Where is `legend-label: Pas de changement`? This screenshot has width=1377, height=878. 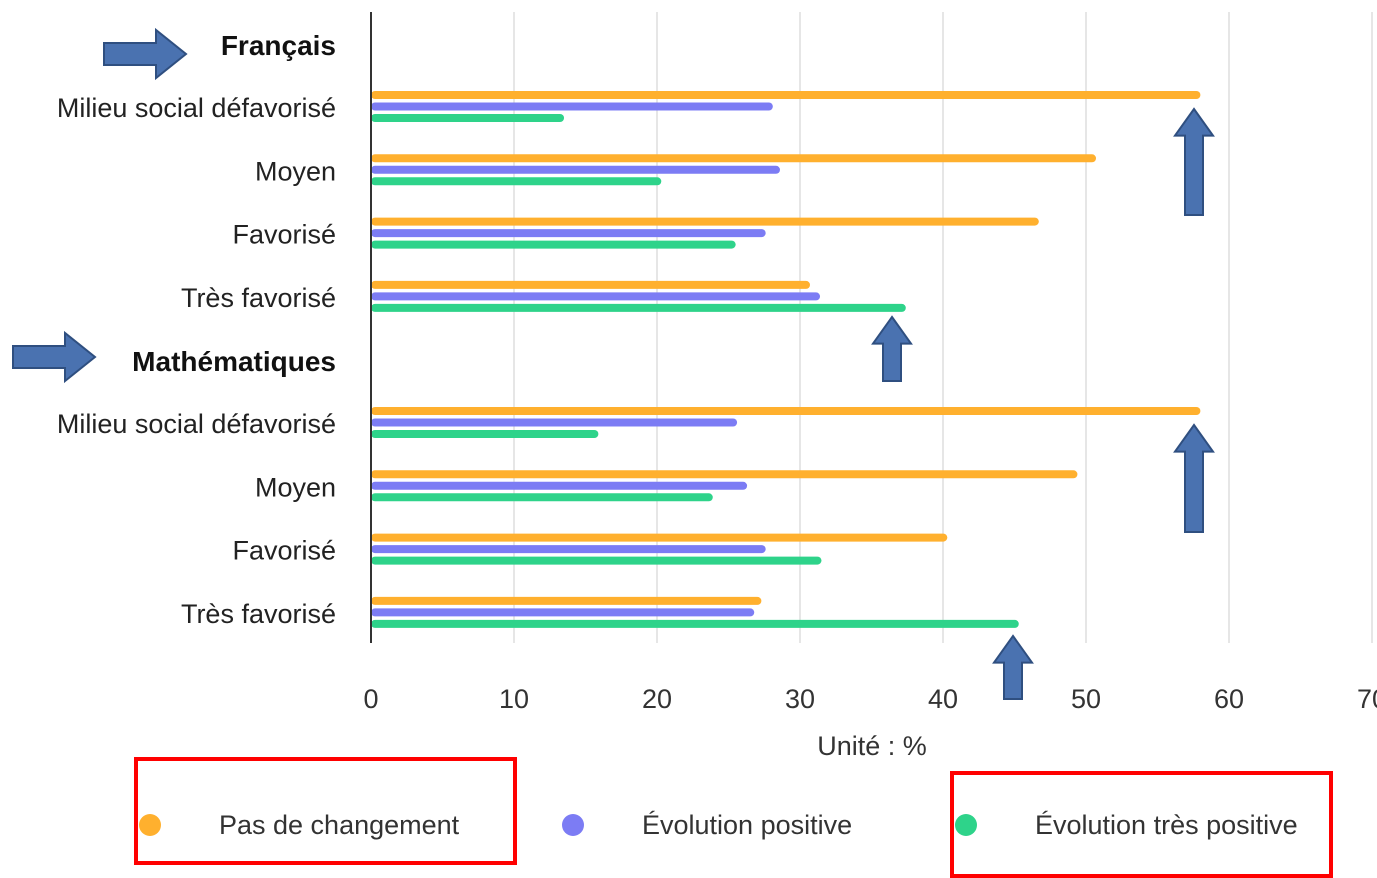
legend-label: Pas de changement is located at coordinates (339, 824).